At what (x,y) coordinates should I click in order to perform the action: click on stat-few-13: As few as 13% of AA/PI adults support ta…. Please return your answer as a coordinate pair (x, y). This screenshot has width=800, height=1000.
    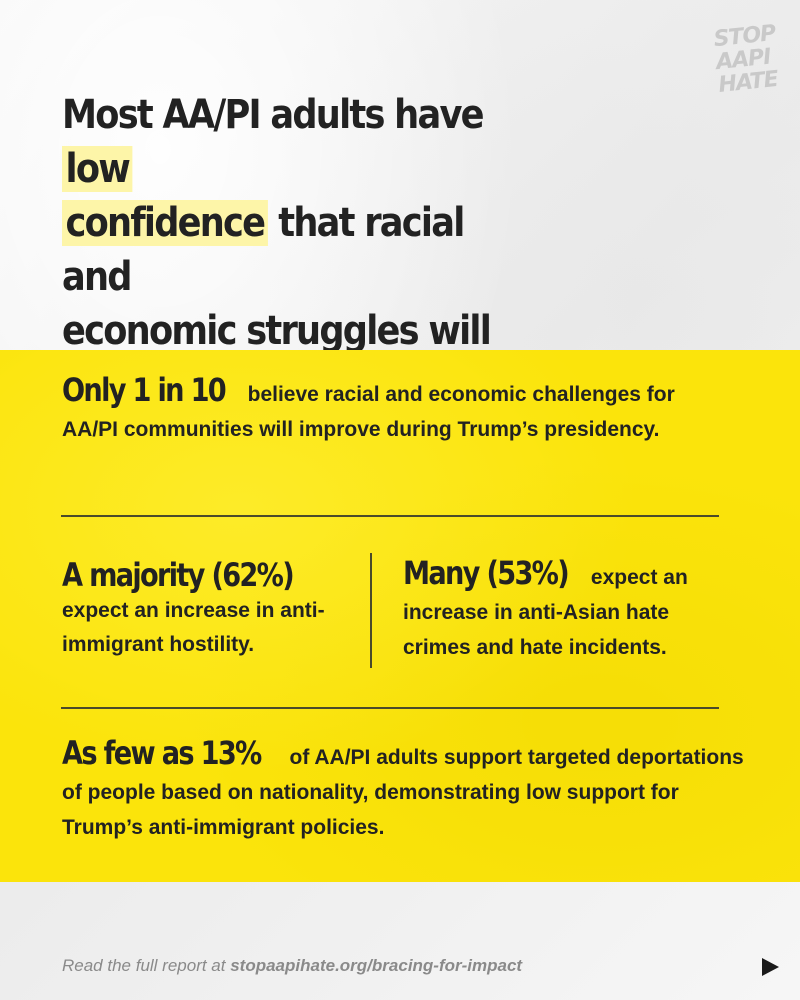
    Looking at the image, I should click on (412, 790).